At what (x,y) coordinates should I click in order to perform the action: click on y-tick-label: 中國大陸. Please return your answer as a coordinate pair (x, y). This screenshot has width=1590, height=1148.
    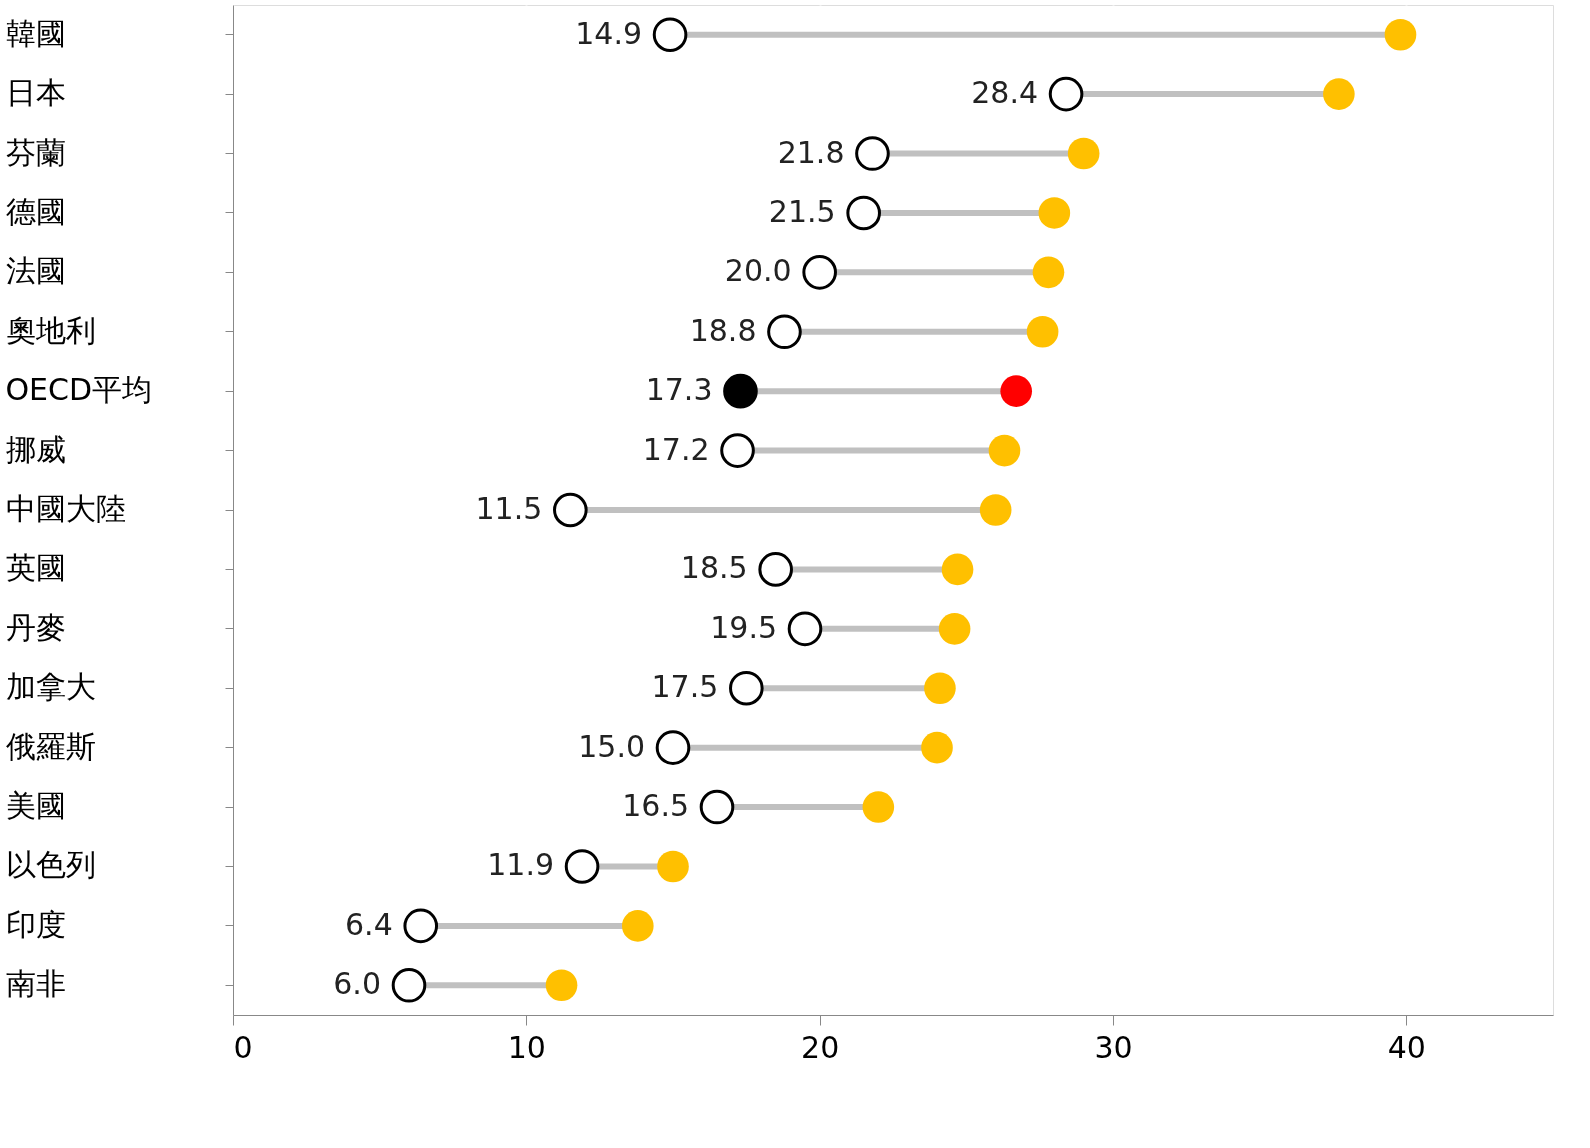
    Looking at the image, I should click on (65, 508).